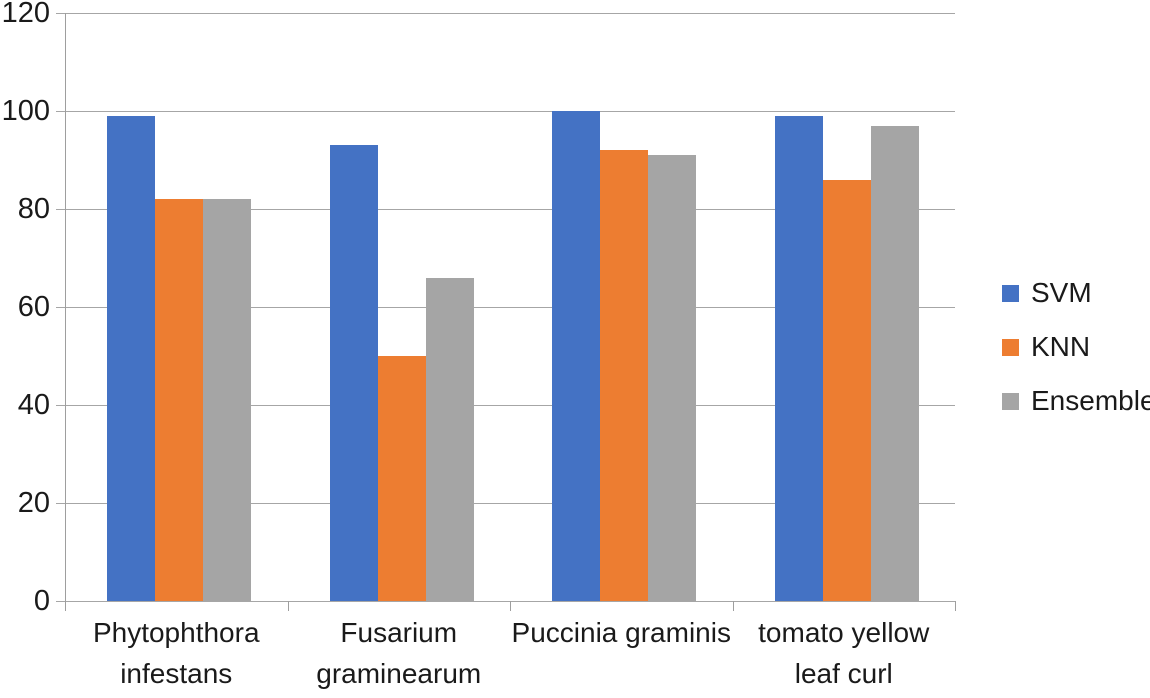 This screenshot has height=698, width=1150. Describe the element at coordinates (1061, 292) in the screenshot. I see `legend-label: SVM` at that location.